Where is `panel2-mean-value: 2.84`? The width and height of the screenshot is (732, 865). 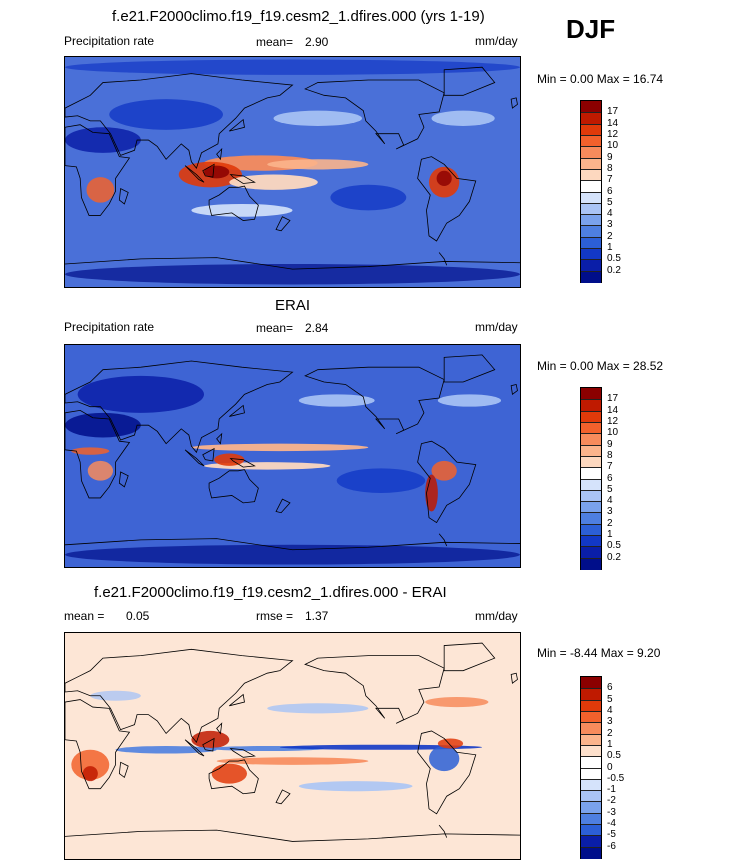 panel2-mean-value: 2.84 is located at coordinates (317, 328).